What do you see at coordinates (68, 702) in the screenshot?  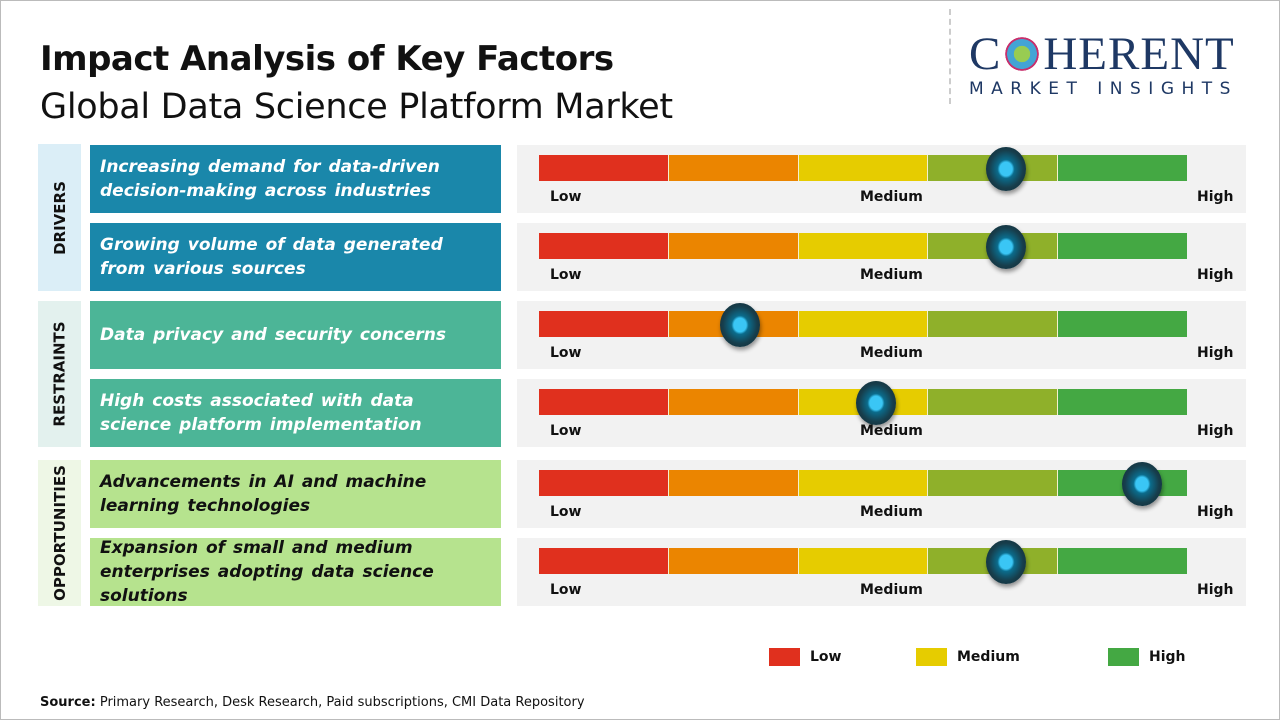 I see `source-label: Source:` at bounding box center [68, 702].